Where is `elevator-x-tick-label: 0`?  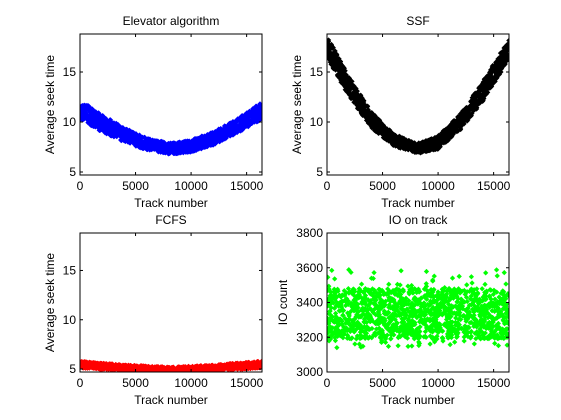
elevator-x-tick-label: 0 is located at coordinates (80, 186).